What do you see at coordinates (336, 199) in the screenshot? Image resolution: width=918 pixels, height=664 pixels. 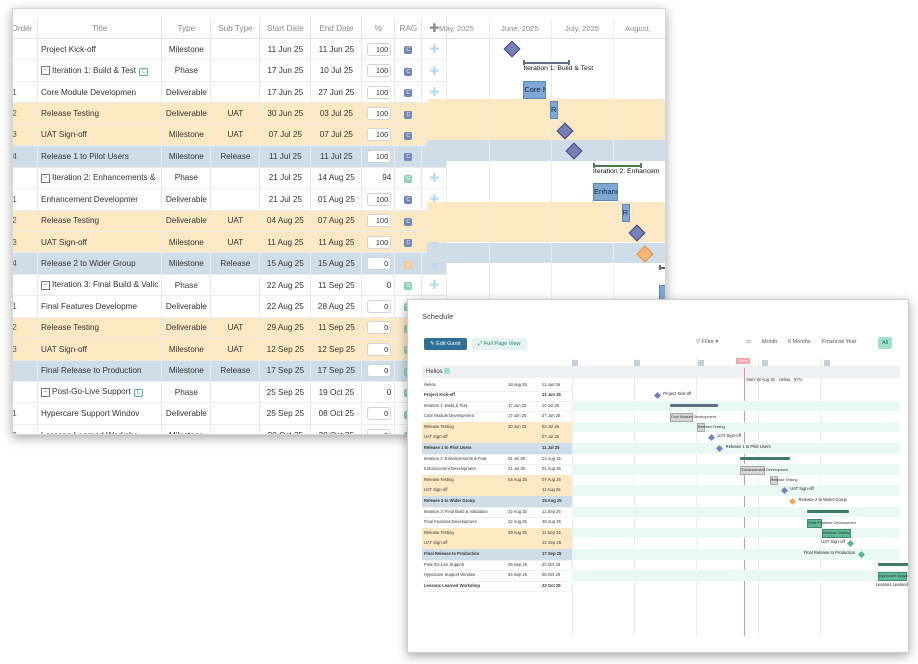 I see `end-date-cell: 01 Aug 25` at bounding box center [336, 199].